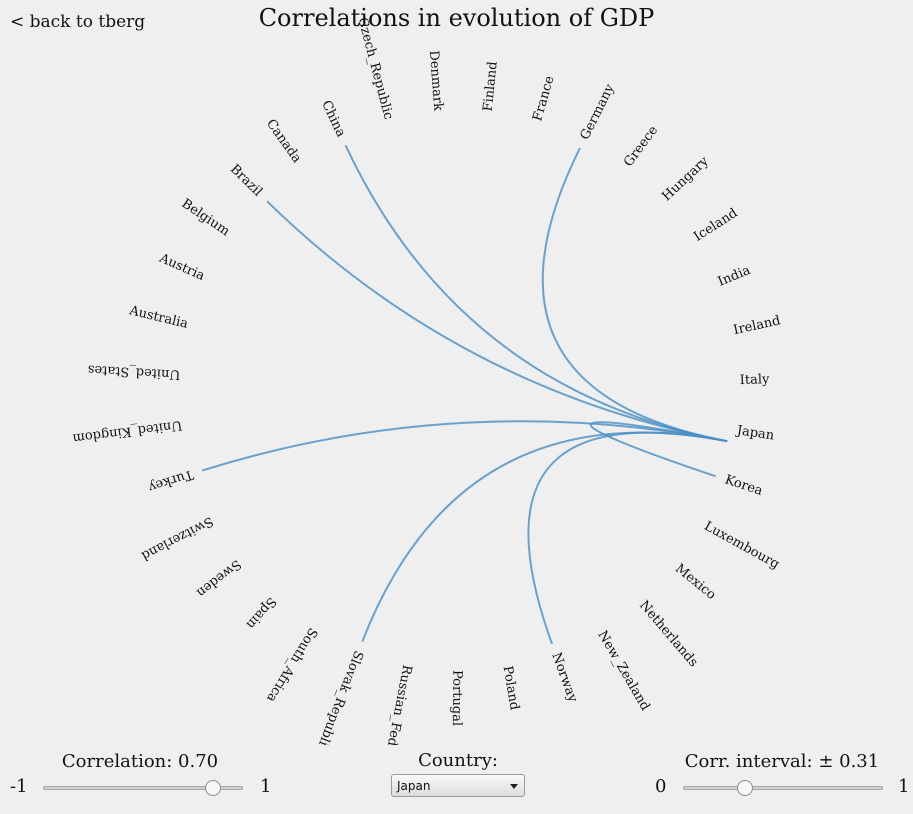  I want to click on country-label-russian_federation: Russian_Federation, so click(394, 704).